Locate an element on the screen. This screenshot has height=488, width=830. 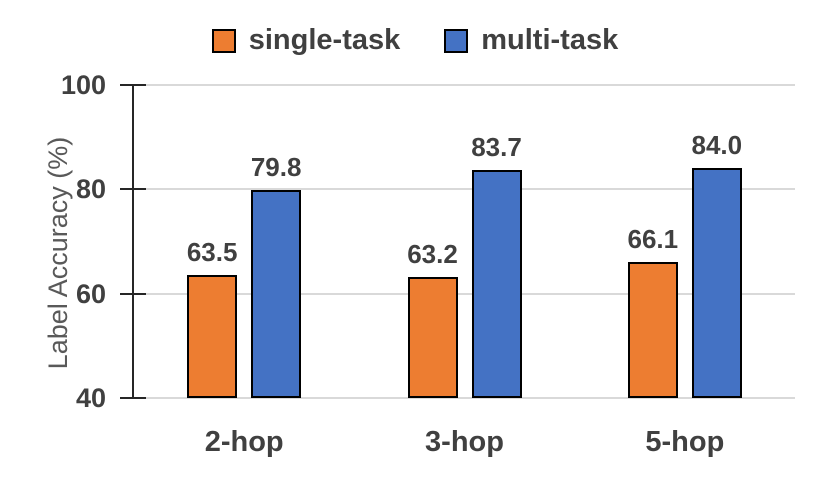
x-category-label-3-hop: 3-hop is located at coordinates (464, 442).